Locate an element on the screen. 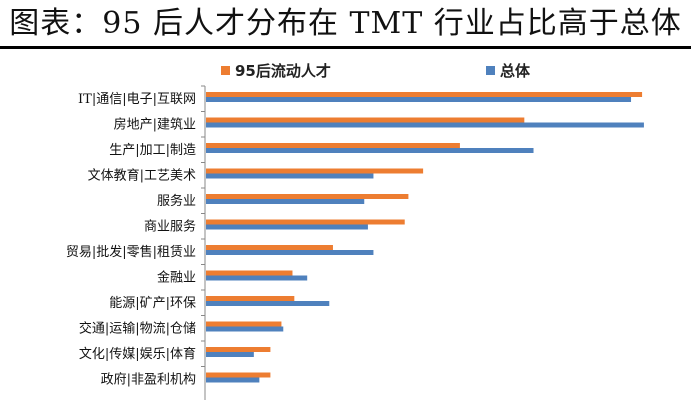 Image resolution: width=691 pixels, height=400 pixels. legend-label-zongti: 总体 is located at coordinates (515, 71).